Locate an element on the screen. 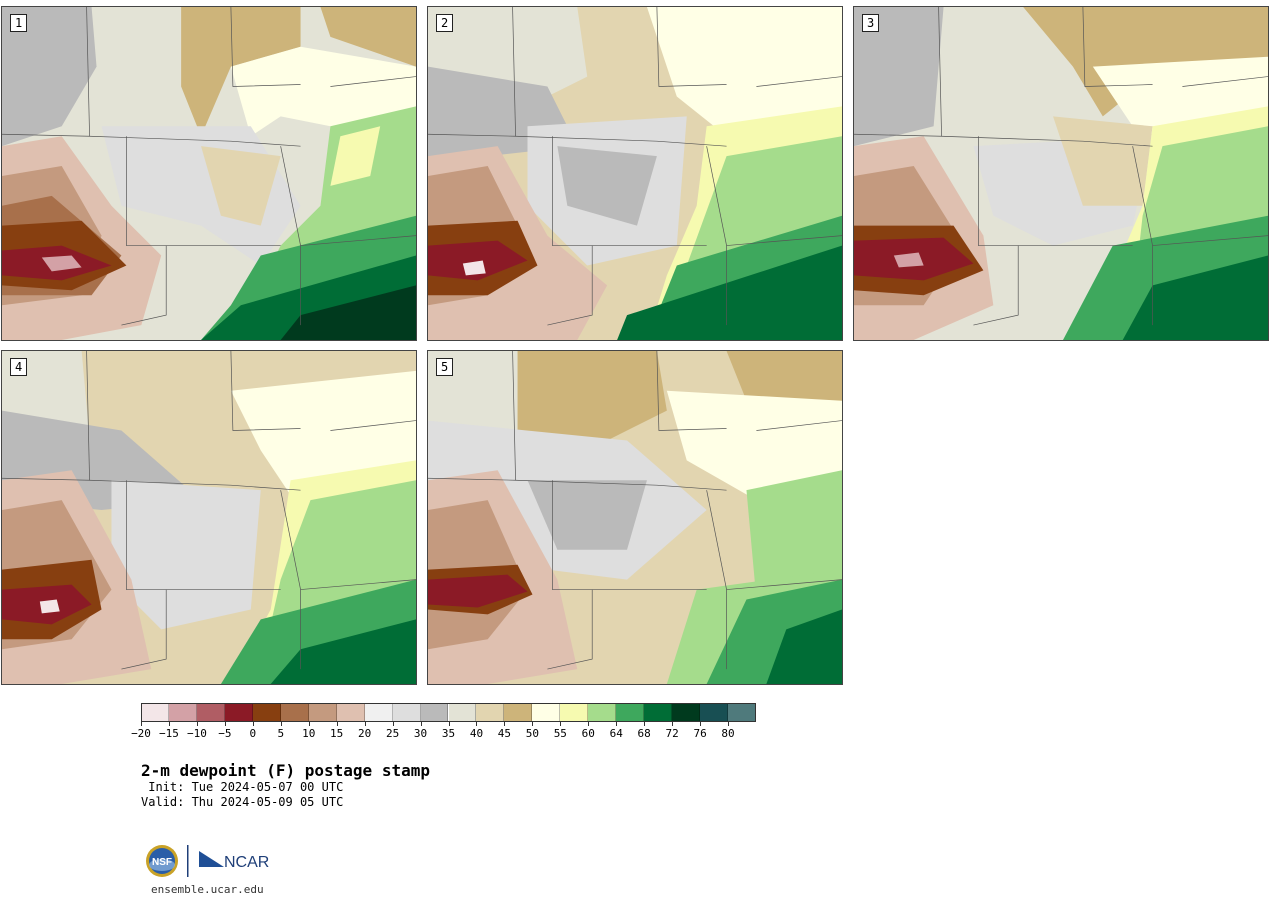 This screenshot has width=1280, height=901. panel-number-label: 4 is located at coordinates (19, 367).